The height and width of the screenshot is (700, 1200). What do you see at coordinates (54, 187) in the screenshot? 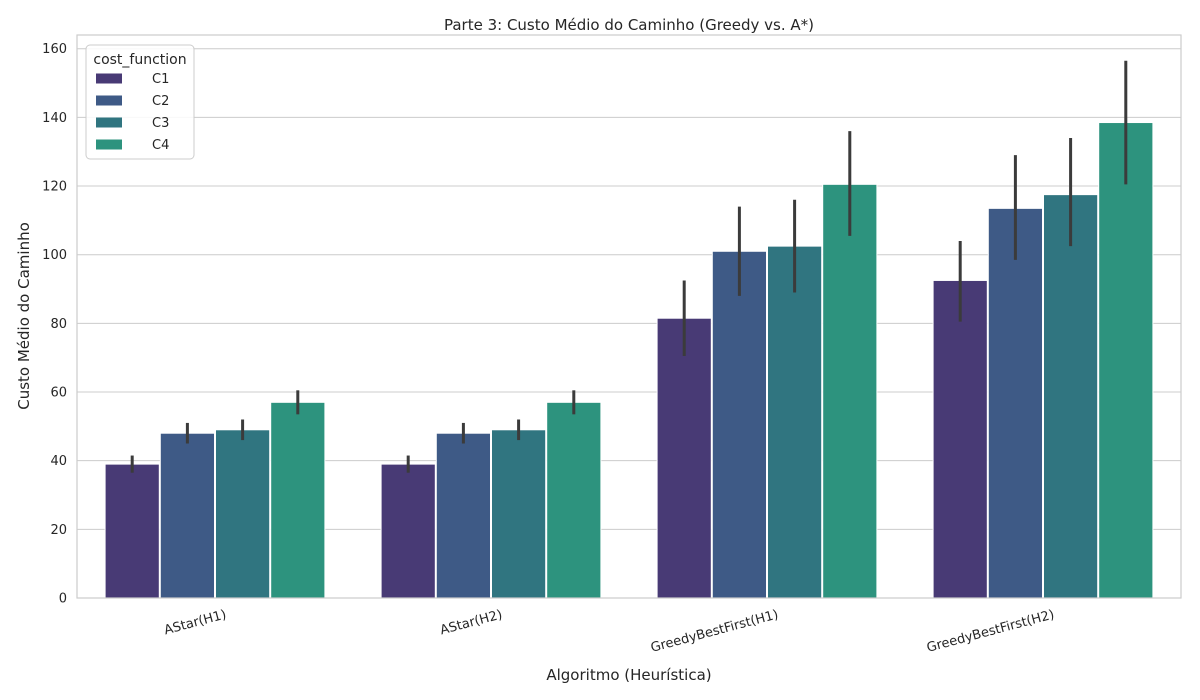
I see `y-tick-label: 120` at bounding box center [54, 187].